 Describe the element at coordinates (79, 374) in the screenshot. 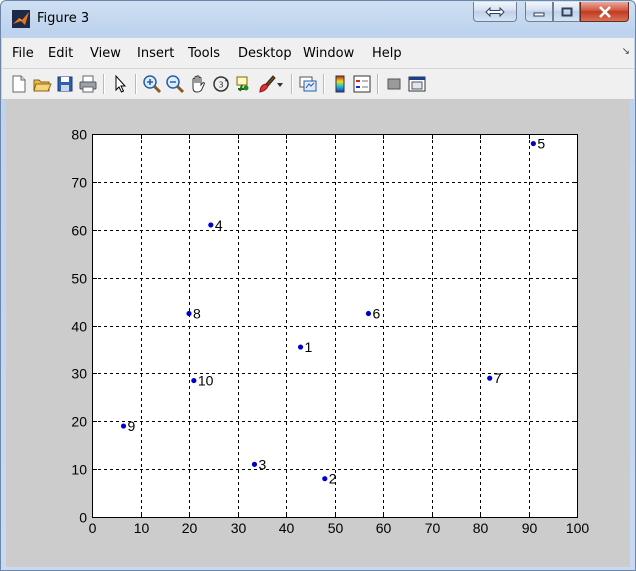

I see `y-tick-label: 30` at that location.